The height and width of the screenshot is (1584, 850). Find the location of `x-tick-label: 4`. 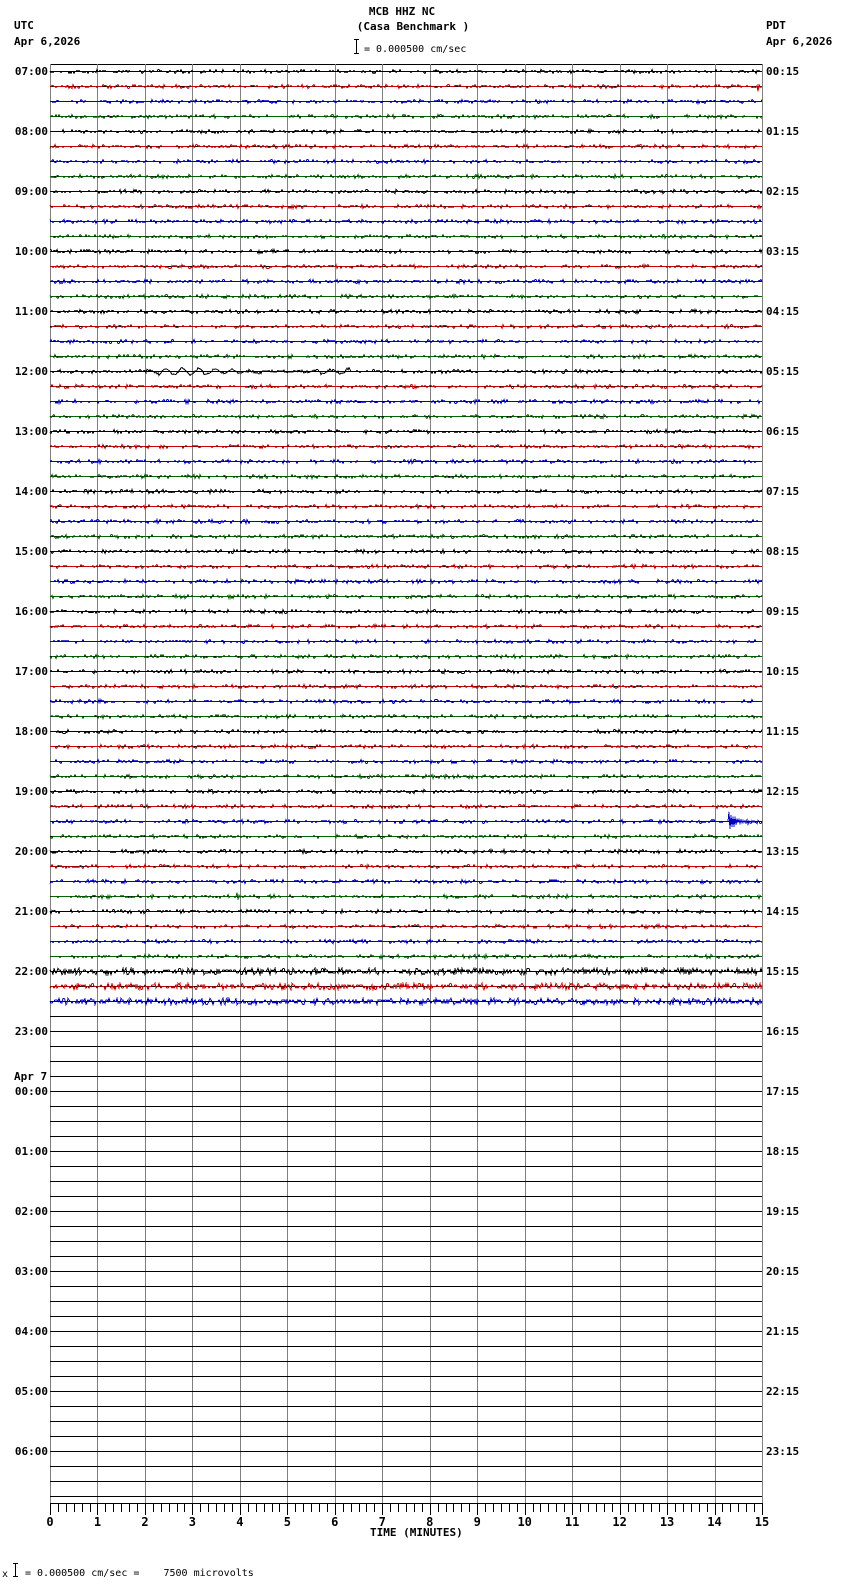

x-tick-label: 4 is located at coordinates (239, 1522).